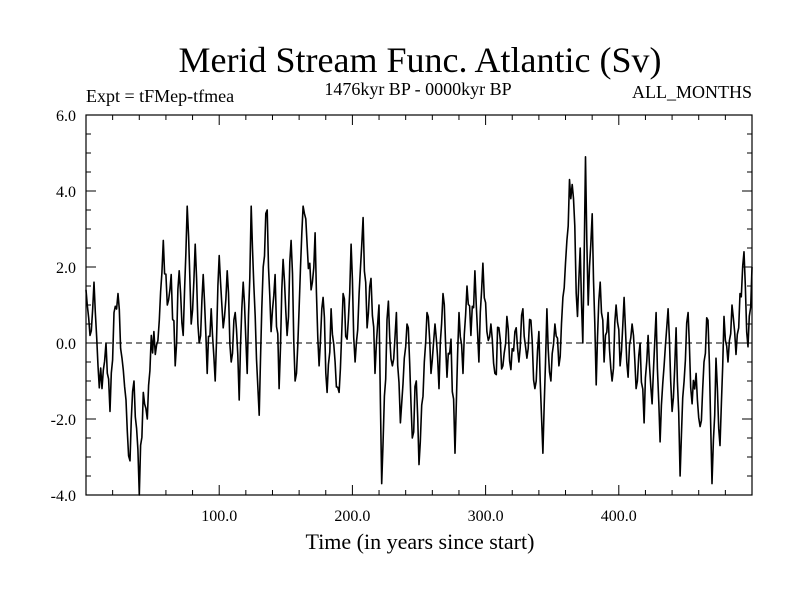 The image size is (800, 605). I want to click on x-tick-label: 400.0, so click(619, 516).